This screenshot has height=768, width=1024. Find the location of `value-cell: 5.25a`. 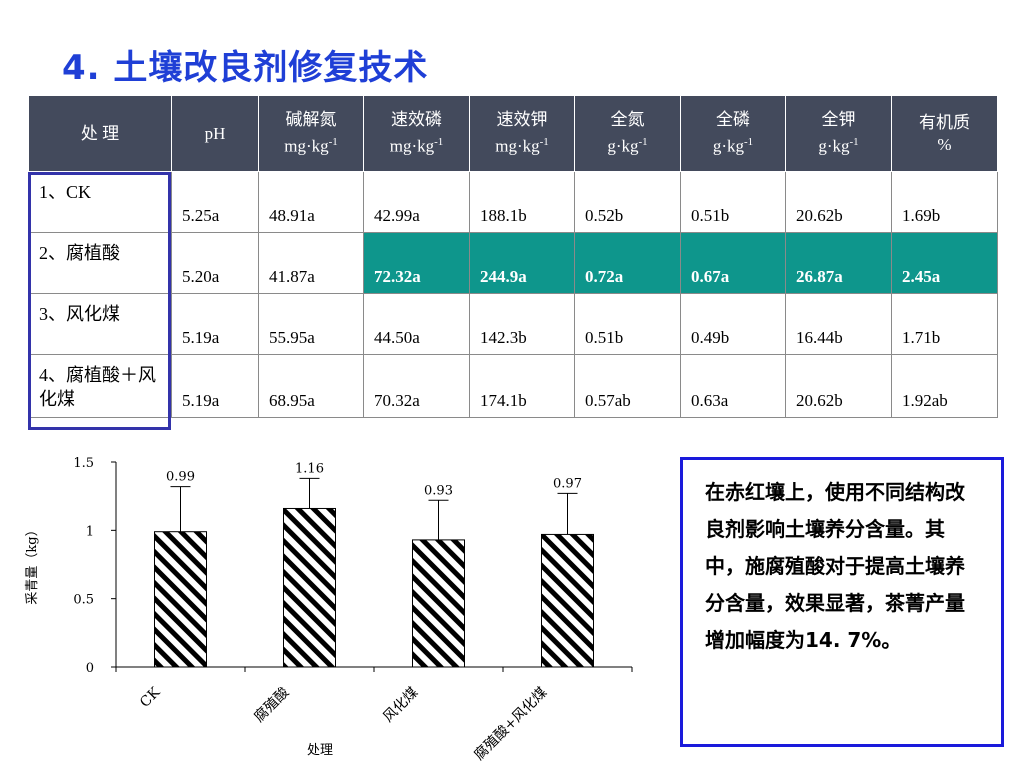

value-cell: 5.25a is located at coordinates (215, 202).